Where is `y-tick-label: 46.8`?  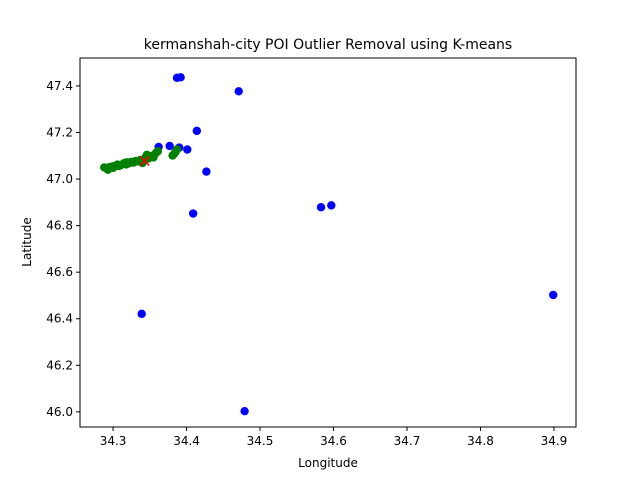 y-tick-label: 46.8 is located at coordinates (59, 226).